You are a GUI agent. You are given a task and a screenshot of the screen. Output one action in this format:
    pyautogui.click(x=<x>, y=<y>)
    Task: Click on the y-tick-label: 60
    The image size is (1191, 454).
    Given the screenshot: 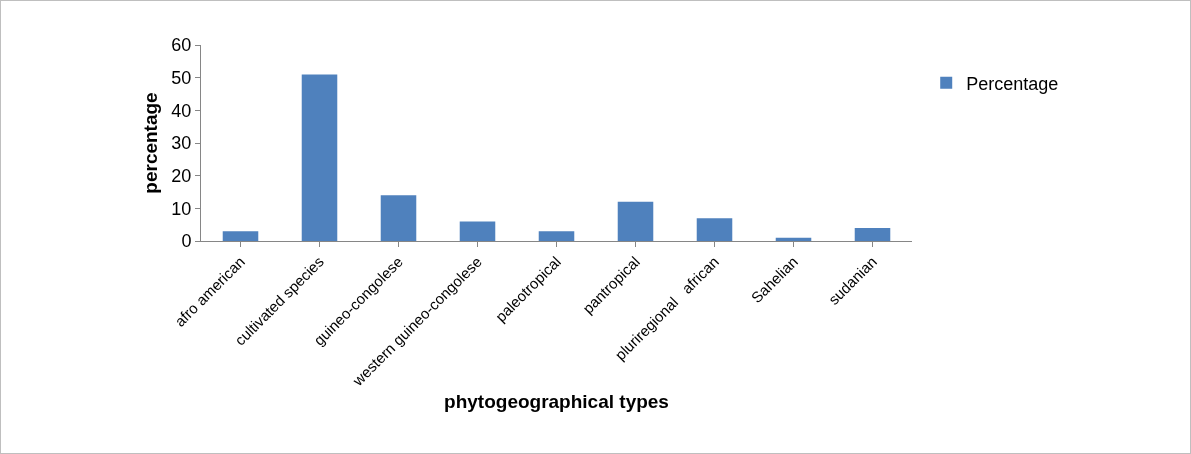 What is the action you would take?
    pyautogui.click(x=181, y=45)
    